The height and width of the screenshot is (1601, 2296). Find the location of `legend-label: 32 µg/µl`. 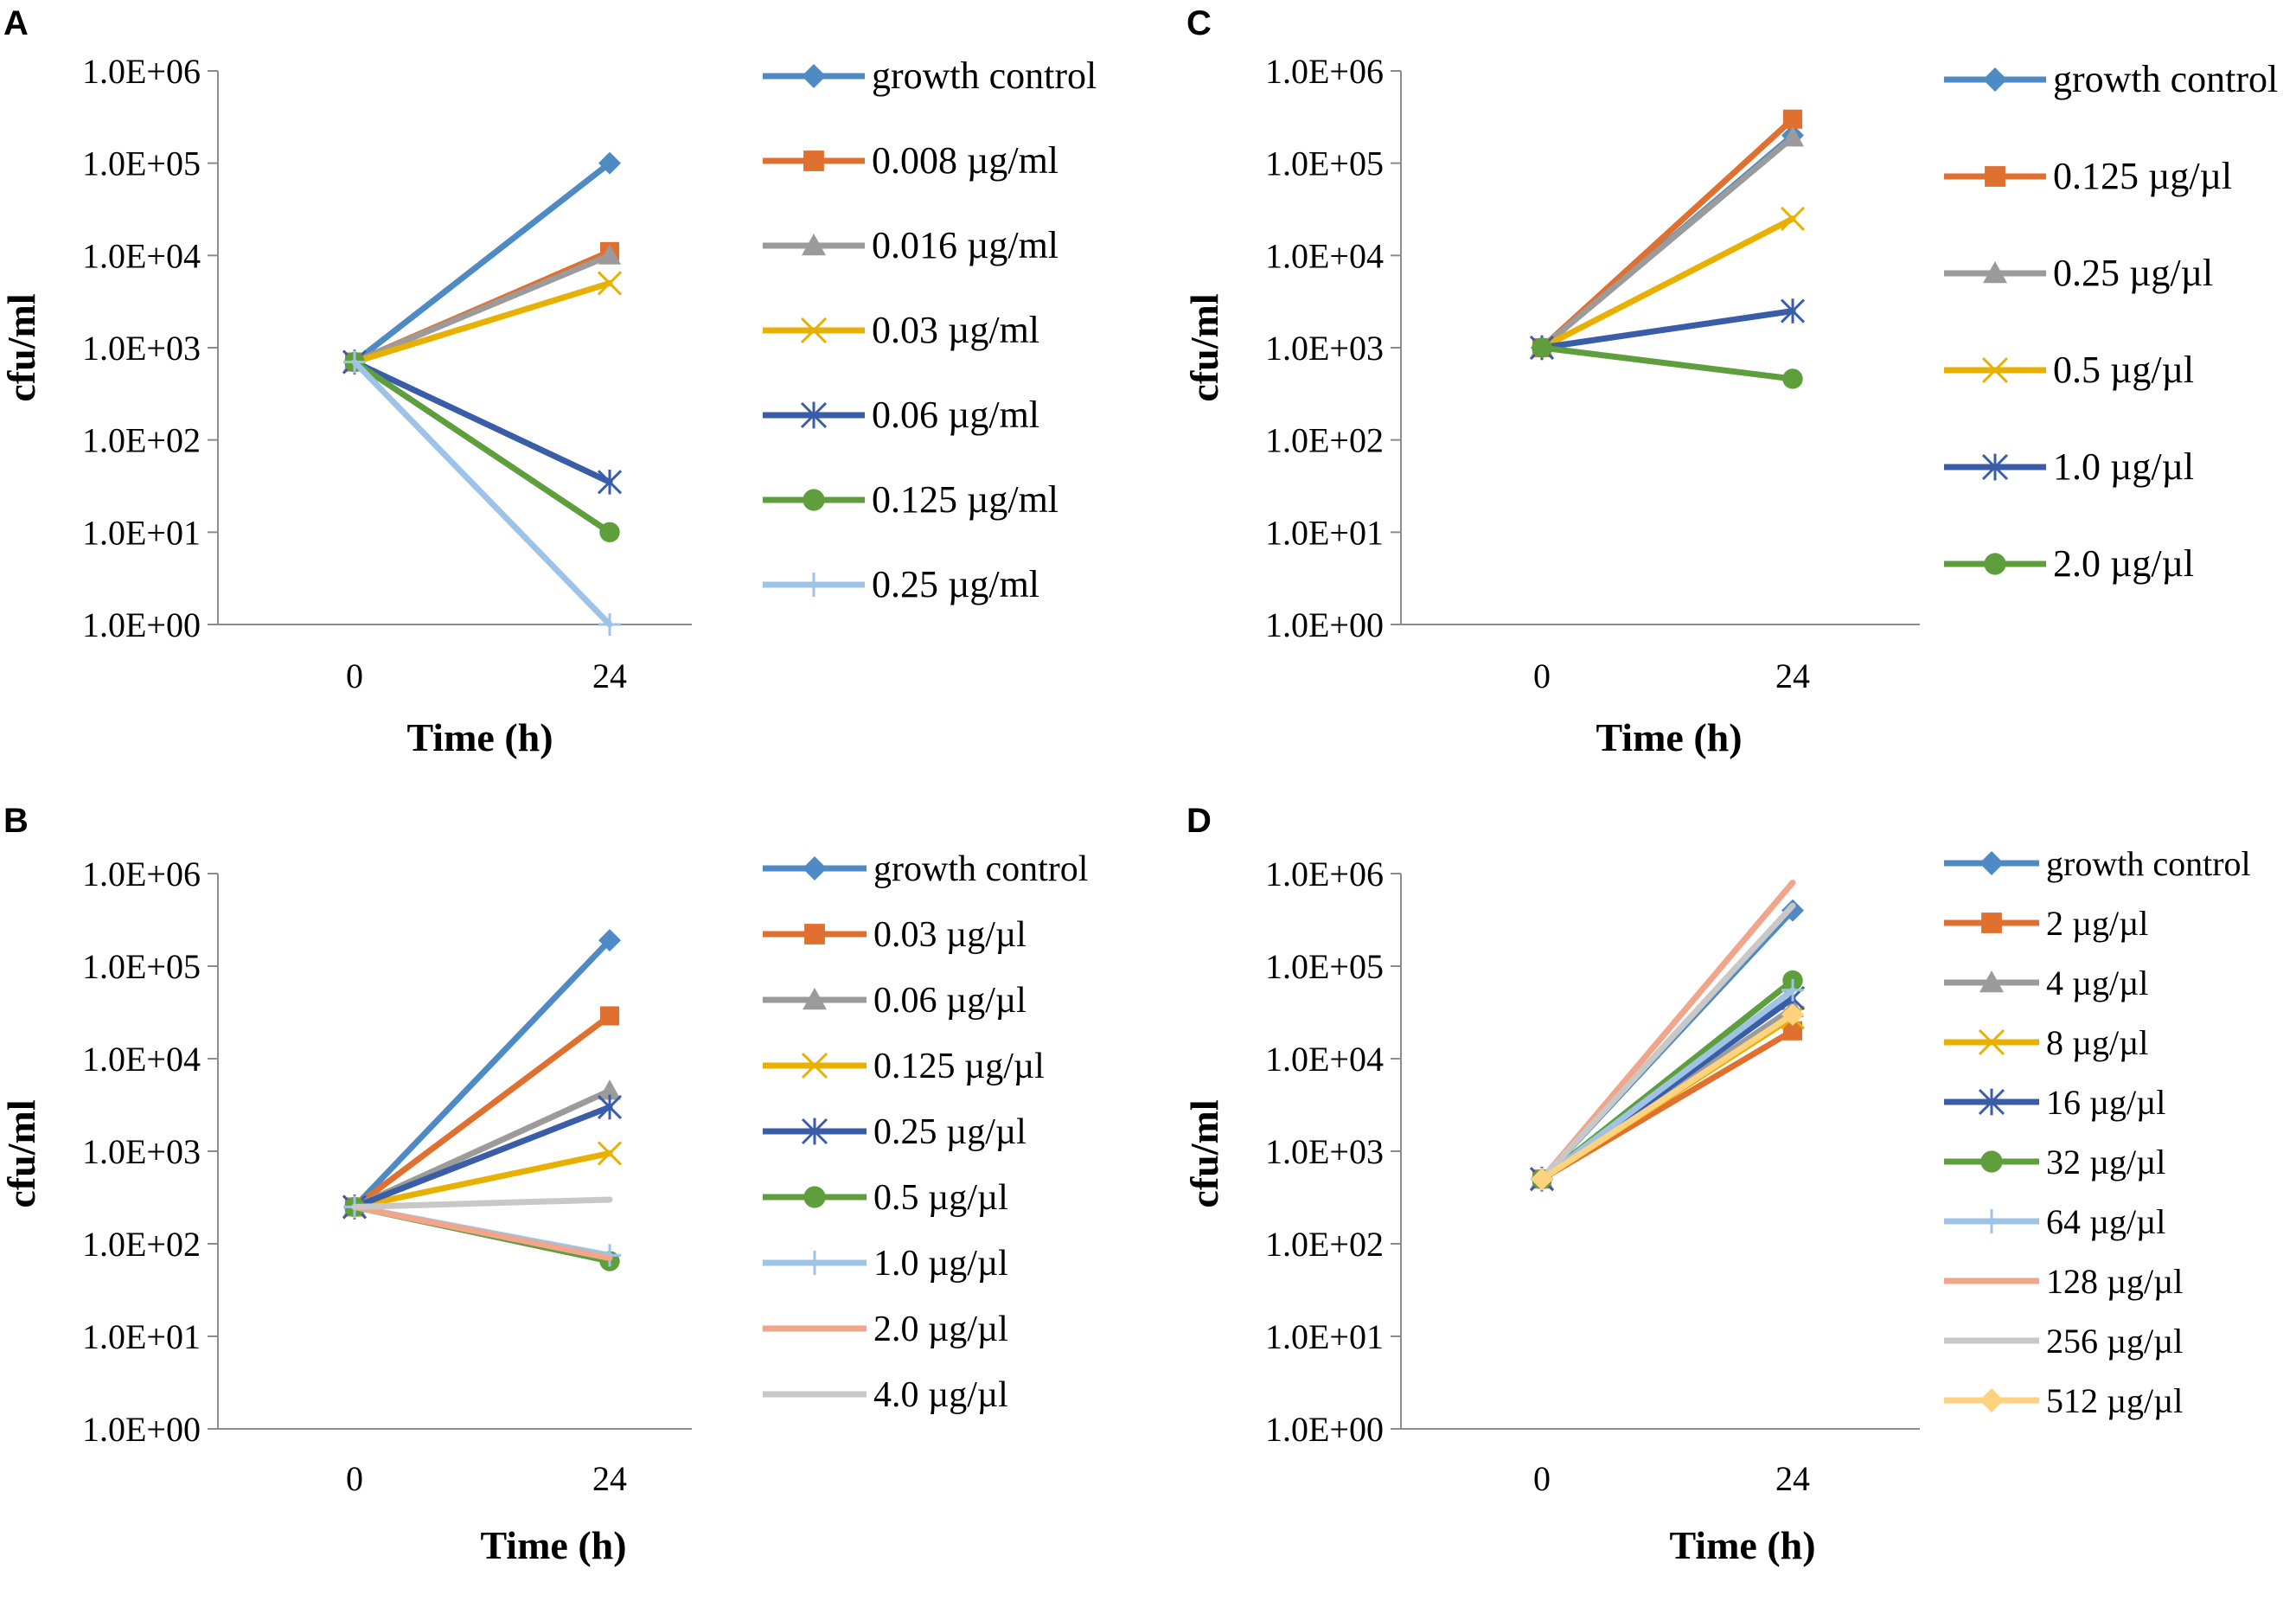

legend-label: 32 µg/µl is located at coordinates (2105, 1162).